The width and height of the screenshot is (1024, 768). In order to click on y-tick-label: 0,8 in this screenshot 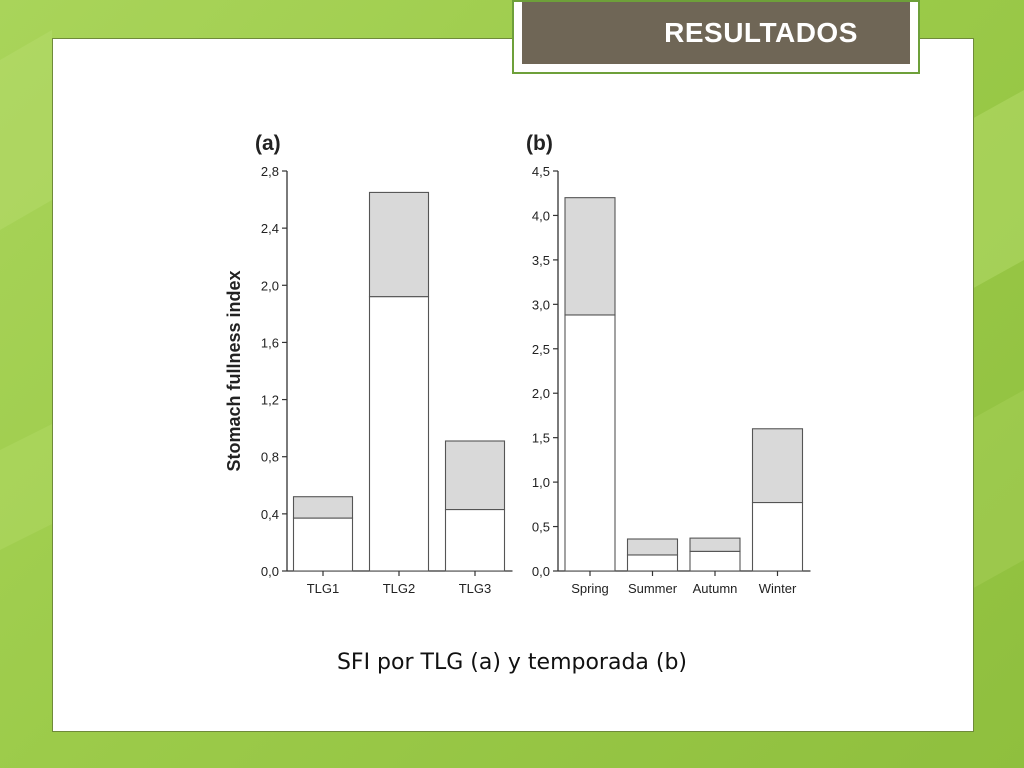, I will do `click(270, 457)`.